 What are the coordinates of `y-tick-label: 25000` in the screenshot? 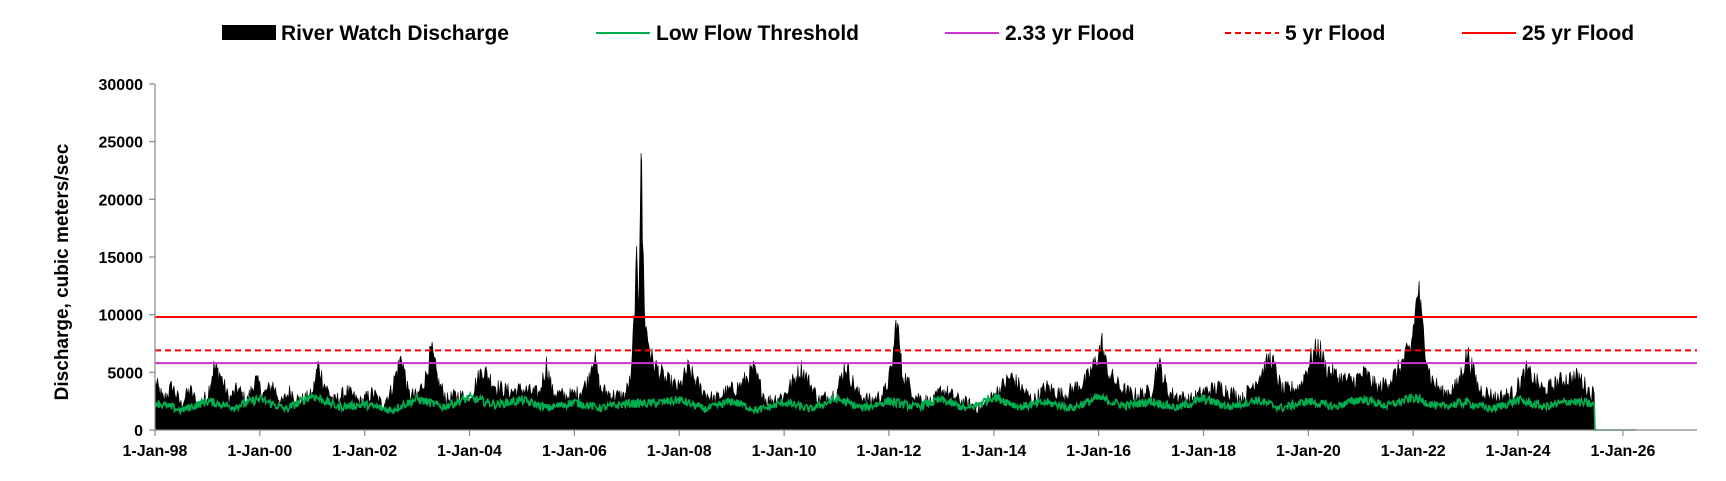 It's located at (121, 143).